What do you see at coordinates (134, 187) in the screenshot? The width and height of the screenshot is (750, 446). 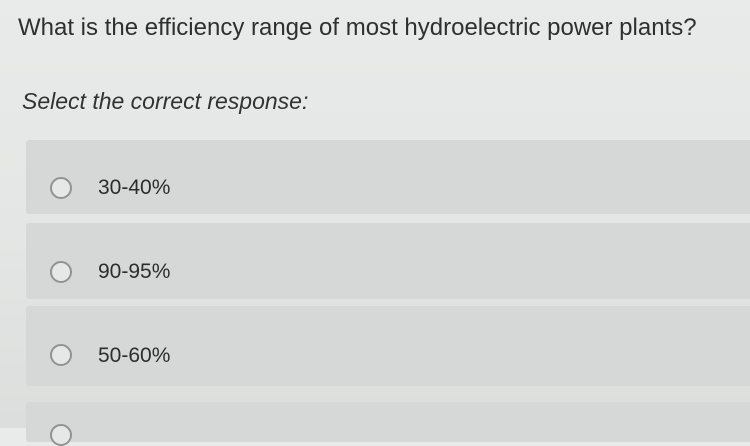 I see `answer-option-label: 30-40%` at bounding box center [134, 187].